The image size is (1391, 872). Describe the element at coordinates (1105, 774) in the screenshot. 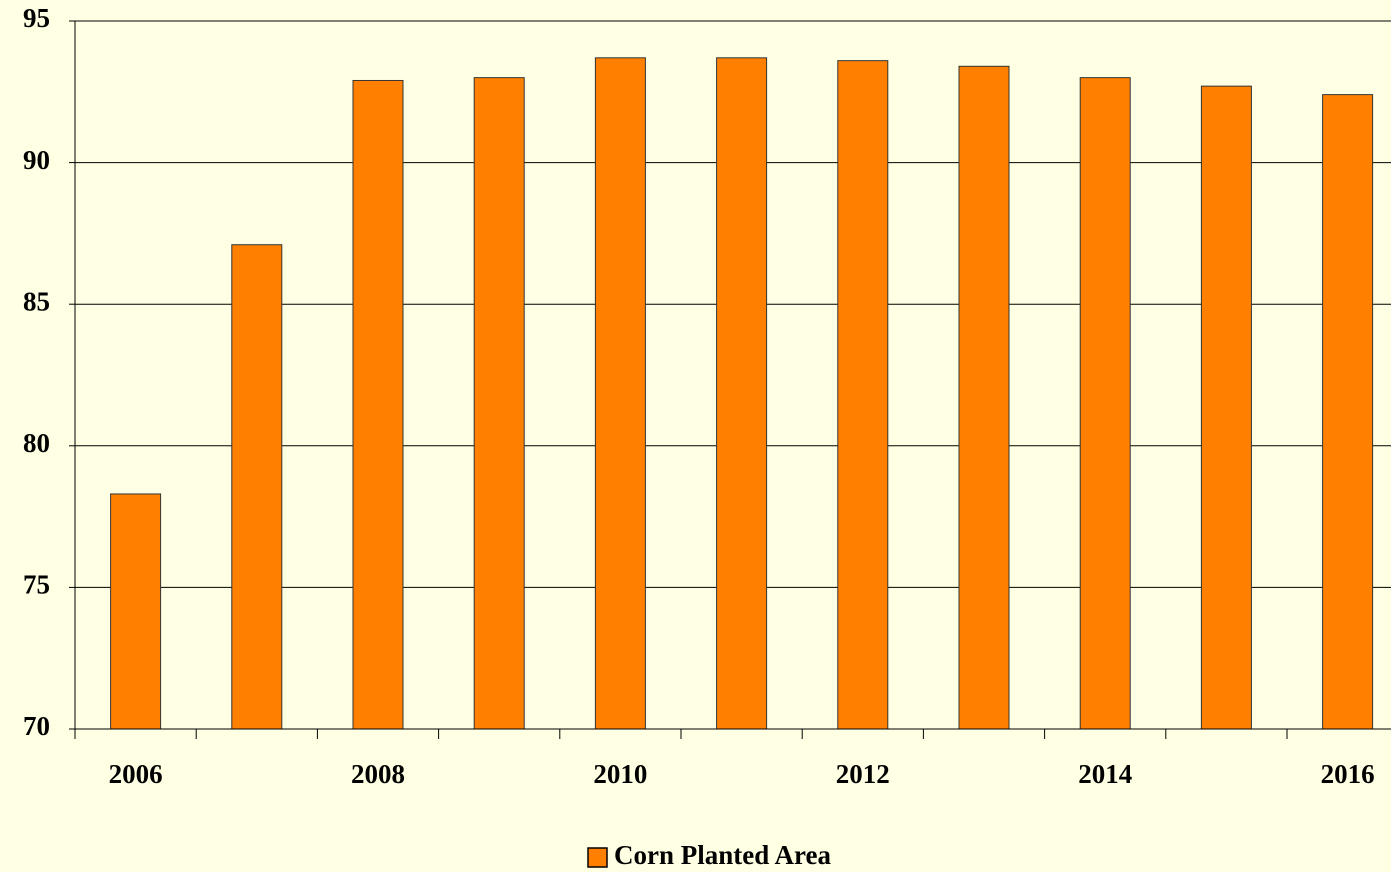

I see `x-tick-label: 2014` at that location.